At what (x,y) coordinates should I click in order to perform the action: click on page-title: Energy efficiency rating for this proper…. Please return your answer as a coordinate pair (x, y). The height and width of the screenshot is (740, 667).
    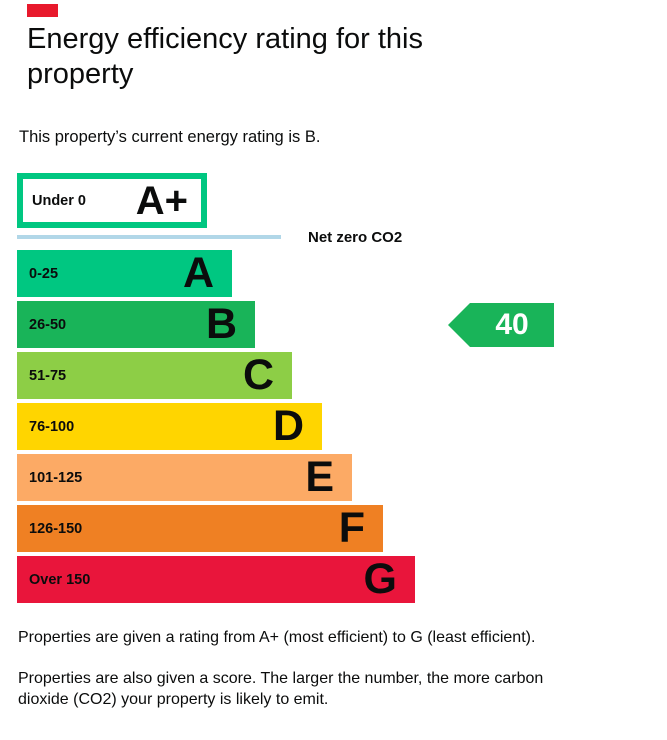
    Looking at the image, I should click on (225, 56).